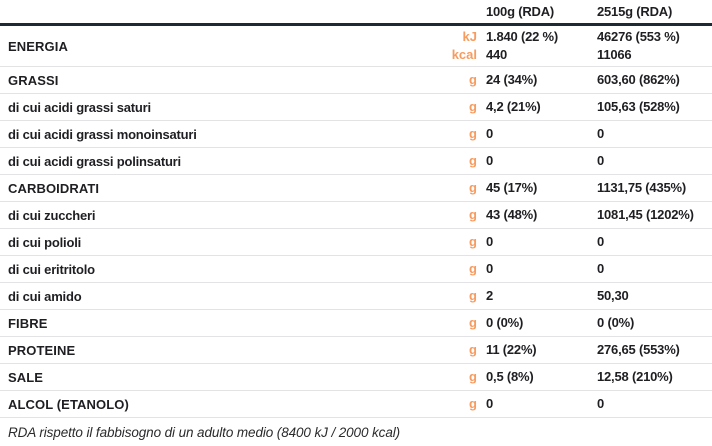 The height and width of the screenshot is (446, 712). What do you see at coordinates (654, 296) in the screenshot?
I see `row-value-2515g: 50,30` at bounding box center [654, 296].